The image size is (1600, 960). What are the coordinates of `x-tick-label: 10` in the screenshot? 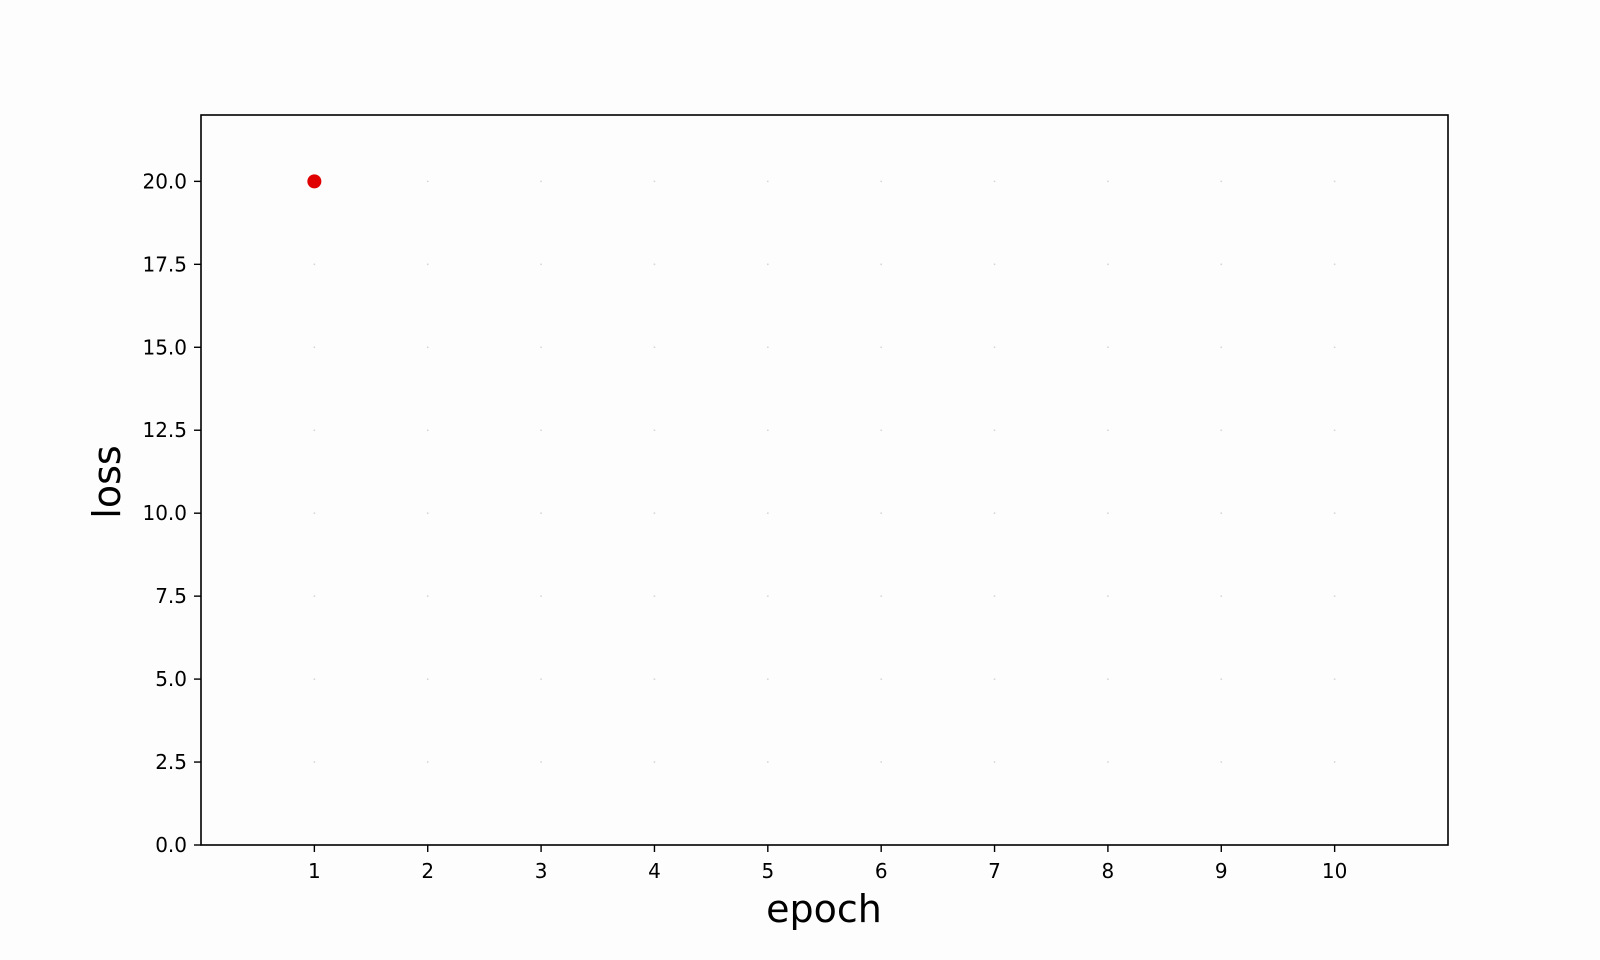 It's located at (1334, 871).